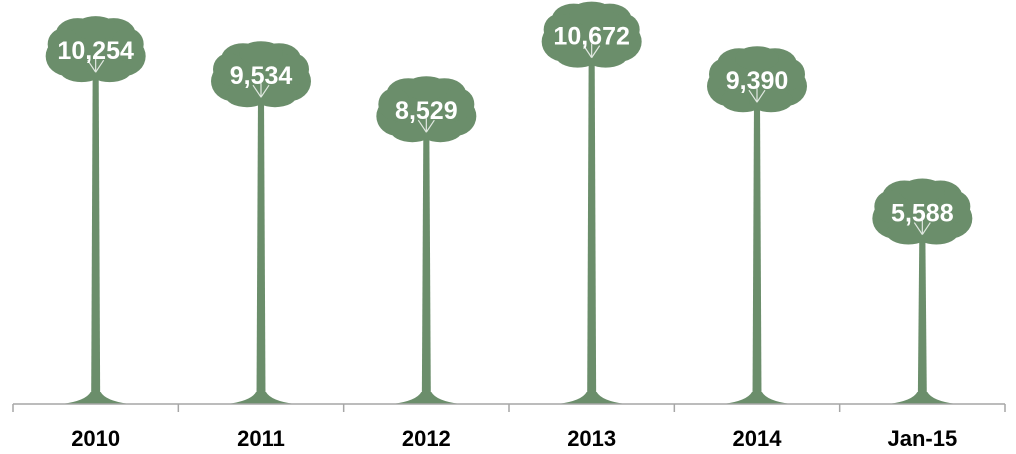 This screenshot has width=1016, height=454. Describe the element at coordinates (922, 438) in the screenshot. I see `x-tick-label: Jan-15` at that location.